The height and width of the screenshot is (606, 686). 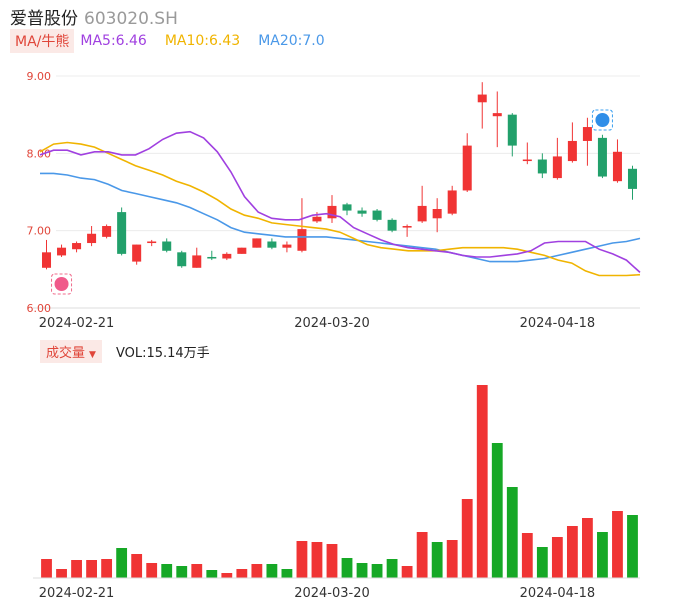 What do you see at coordinates (39, 308) in the screenshot?
I see `y-tick-label: 6.00` at bounding box center [39, 308].